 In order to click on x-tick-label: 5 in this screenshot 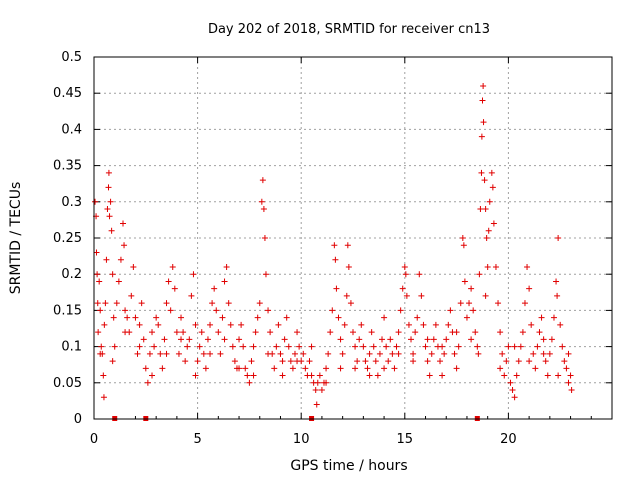, I will do `click(197, 439)`.